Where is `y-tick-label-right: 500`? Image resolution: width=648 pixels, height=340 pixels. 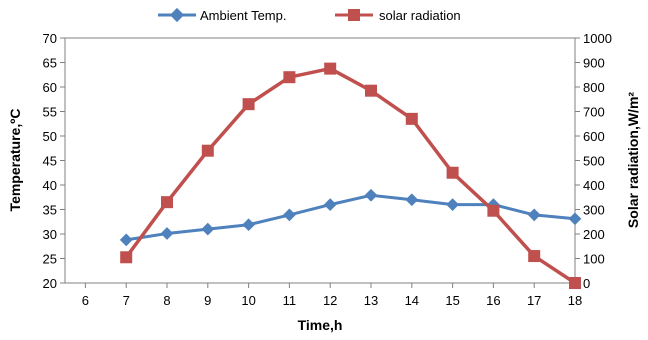
y-tick-label-right: 500 is located at coordinates (594, 161).